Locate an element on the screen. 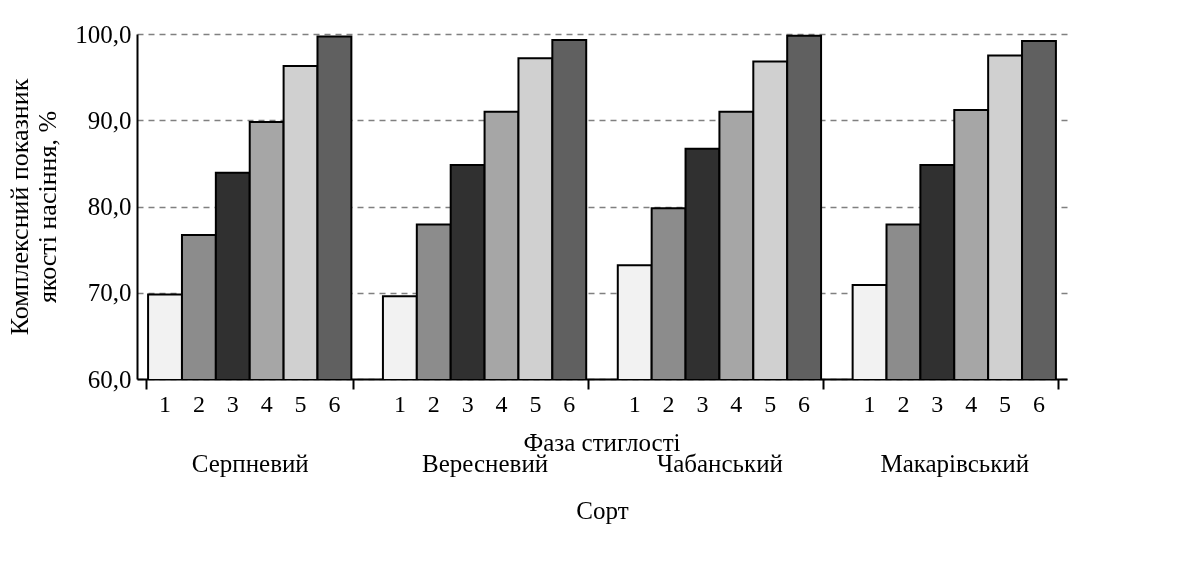 Image resolution: width=1188 pixels, height=566 pixels. x-tick-label: Макарівський is located at coordinates (955, 463).